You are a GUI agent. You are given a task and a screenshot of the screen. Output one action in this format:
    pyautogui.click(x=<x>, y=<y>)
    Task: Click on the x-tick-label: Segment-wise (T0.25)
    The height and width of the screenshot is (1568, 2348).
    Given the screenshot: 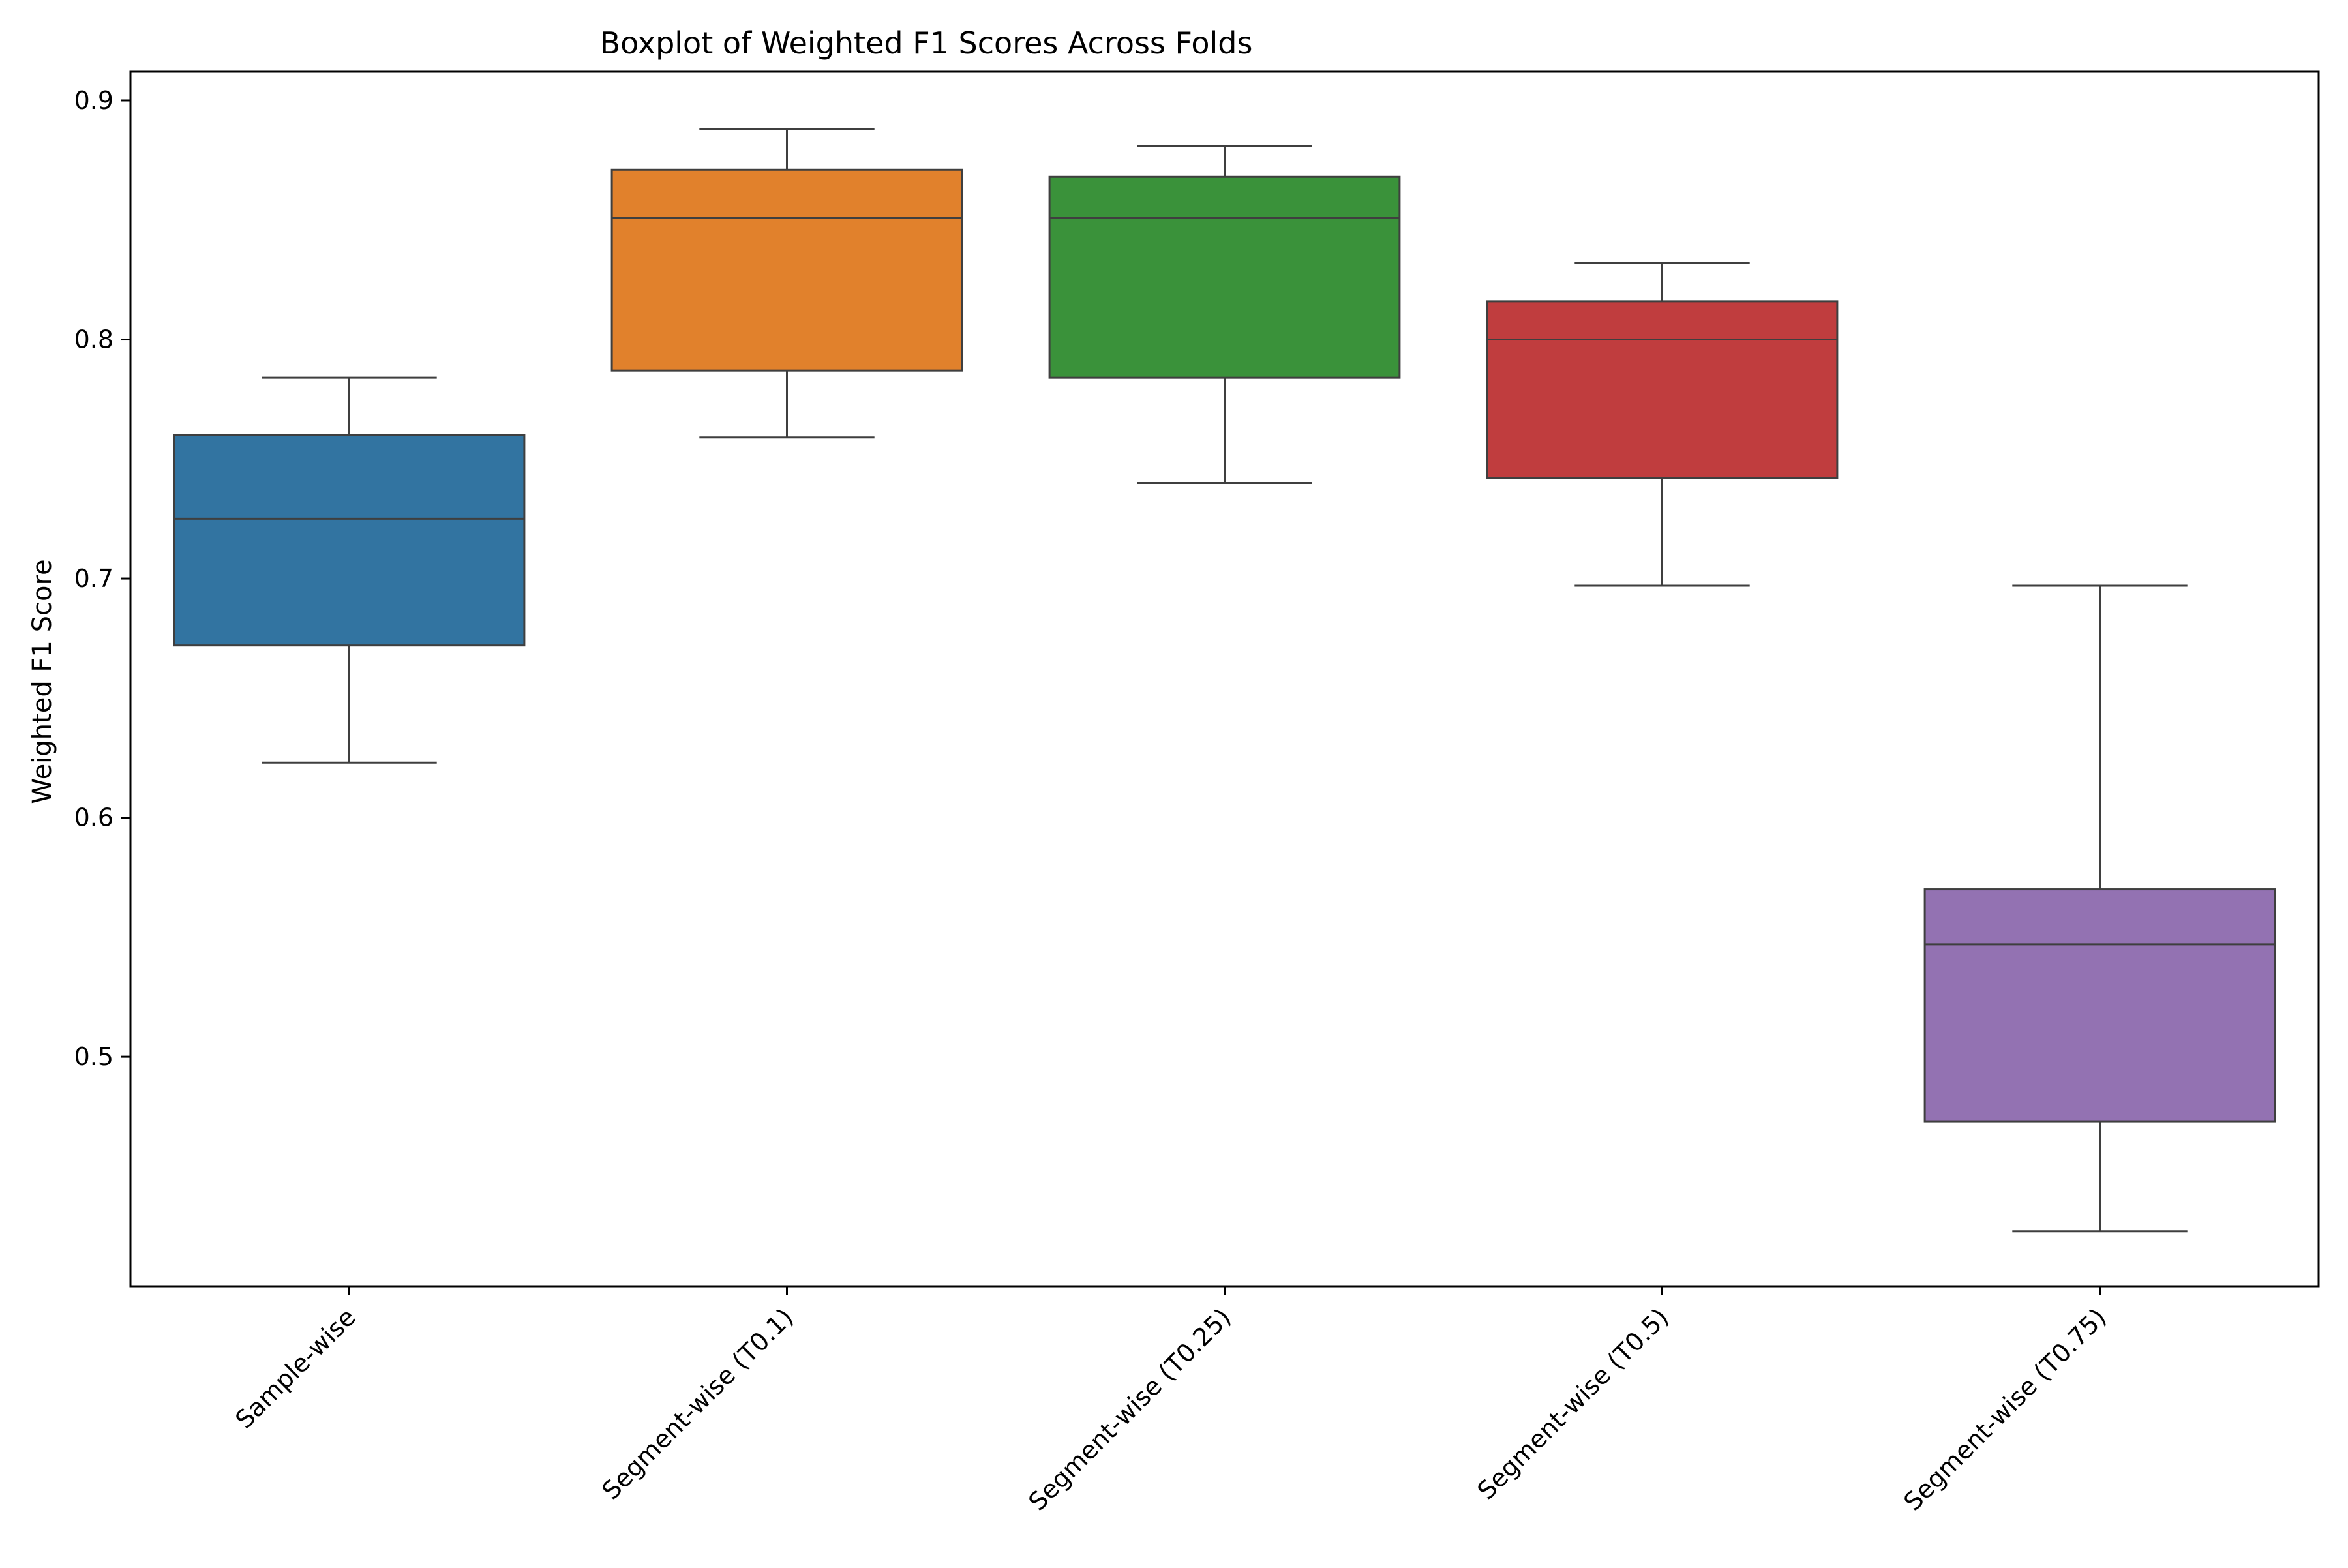 What is the action you would take?
    pyautogui.click(x=1129, y=1409)
    